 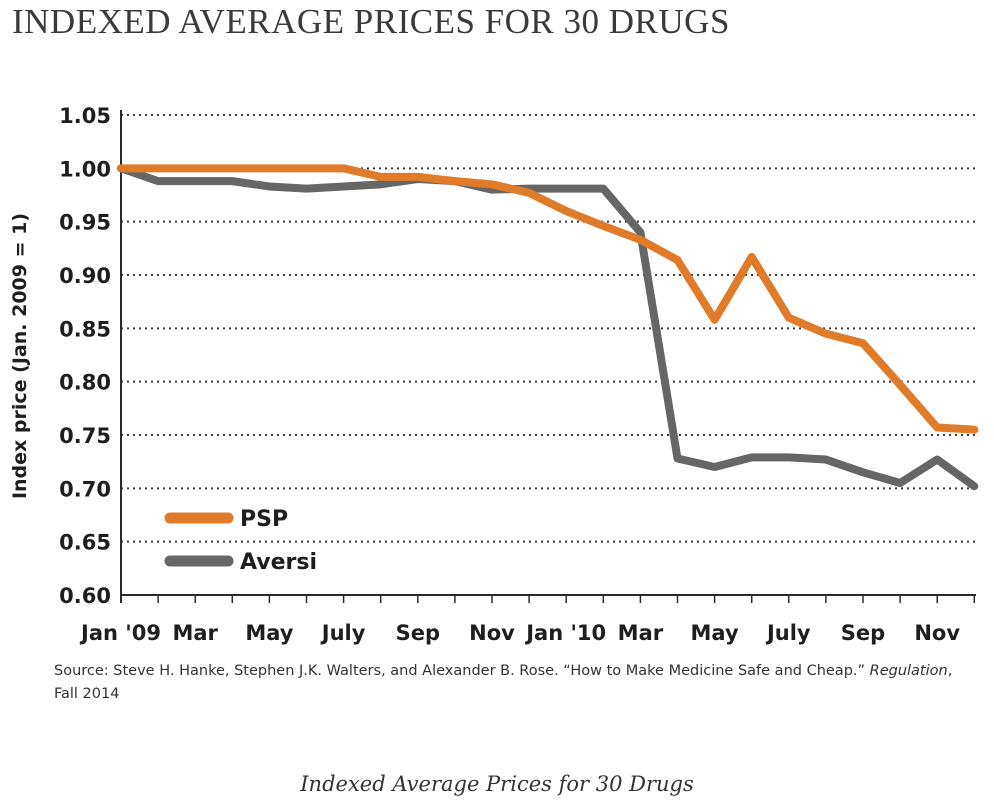 I want to click on y-tick-label: 1.00, so click(x=85, y=169).